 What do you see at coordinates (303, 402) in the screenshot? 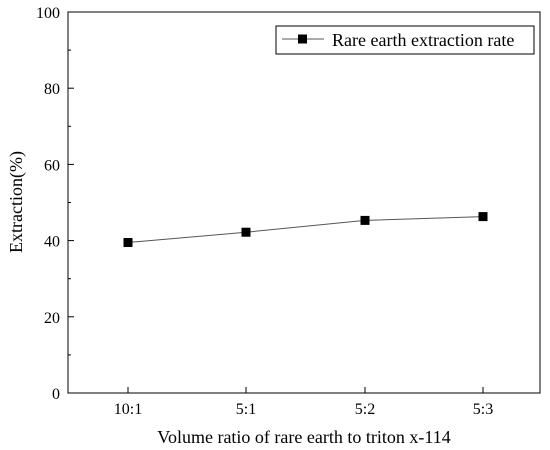
I see `x-axis-ticks: 10:1 5:1 5:2 5:3` at bounding box center [303, 402].